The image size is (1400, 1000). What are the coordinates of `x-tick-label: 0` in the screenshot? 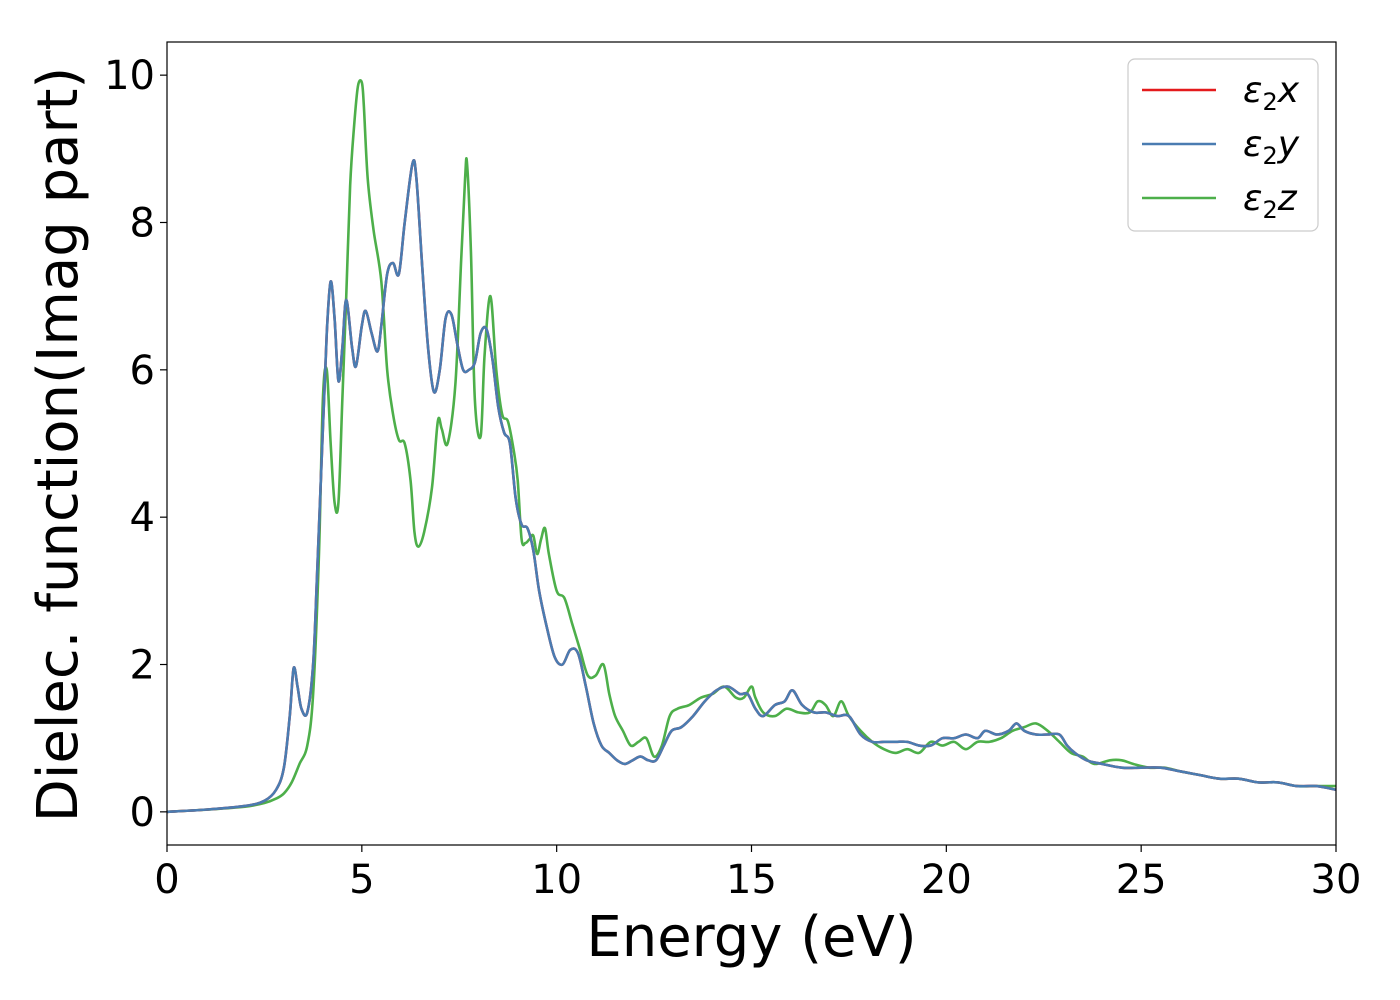 It's located at (166, 880).